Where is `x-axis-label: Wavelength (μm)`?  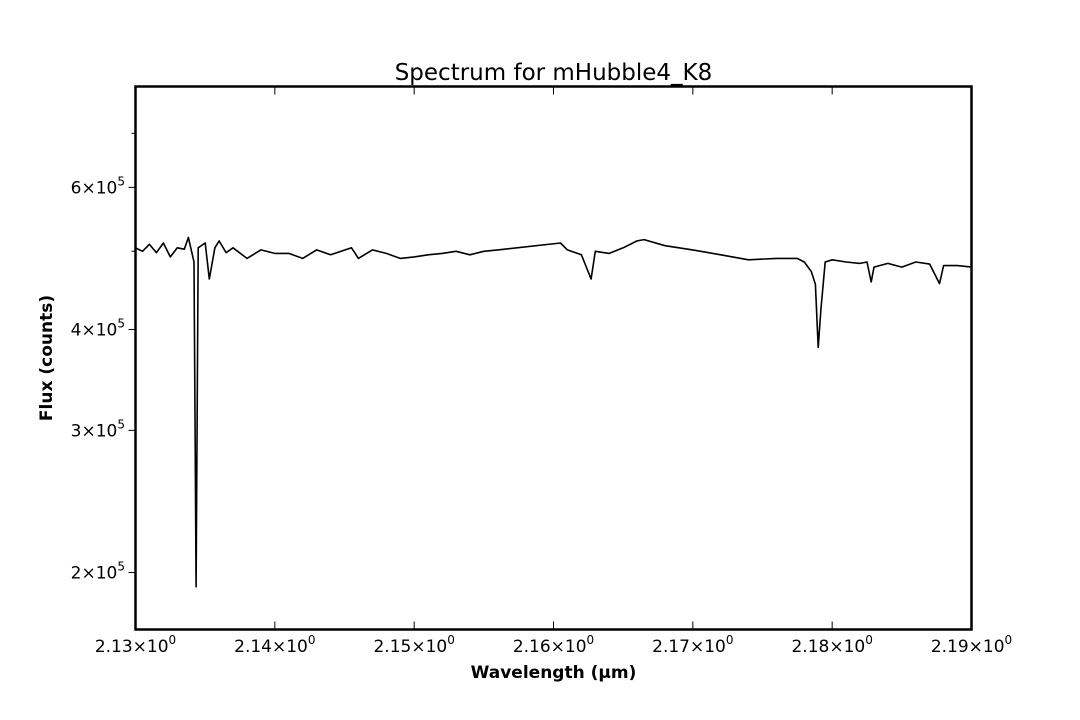
x-axis-label: Wavelength (μm) is located at coordinates (554, 673).